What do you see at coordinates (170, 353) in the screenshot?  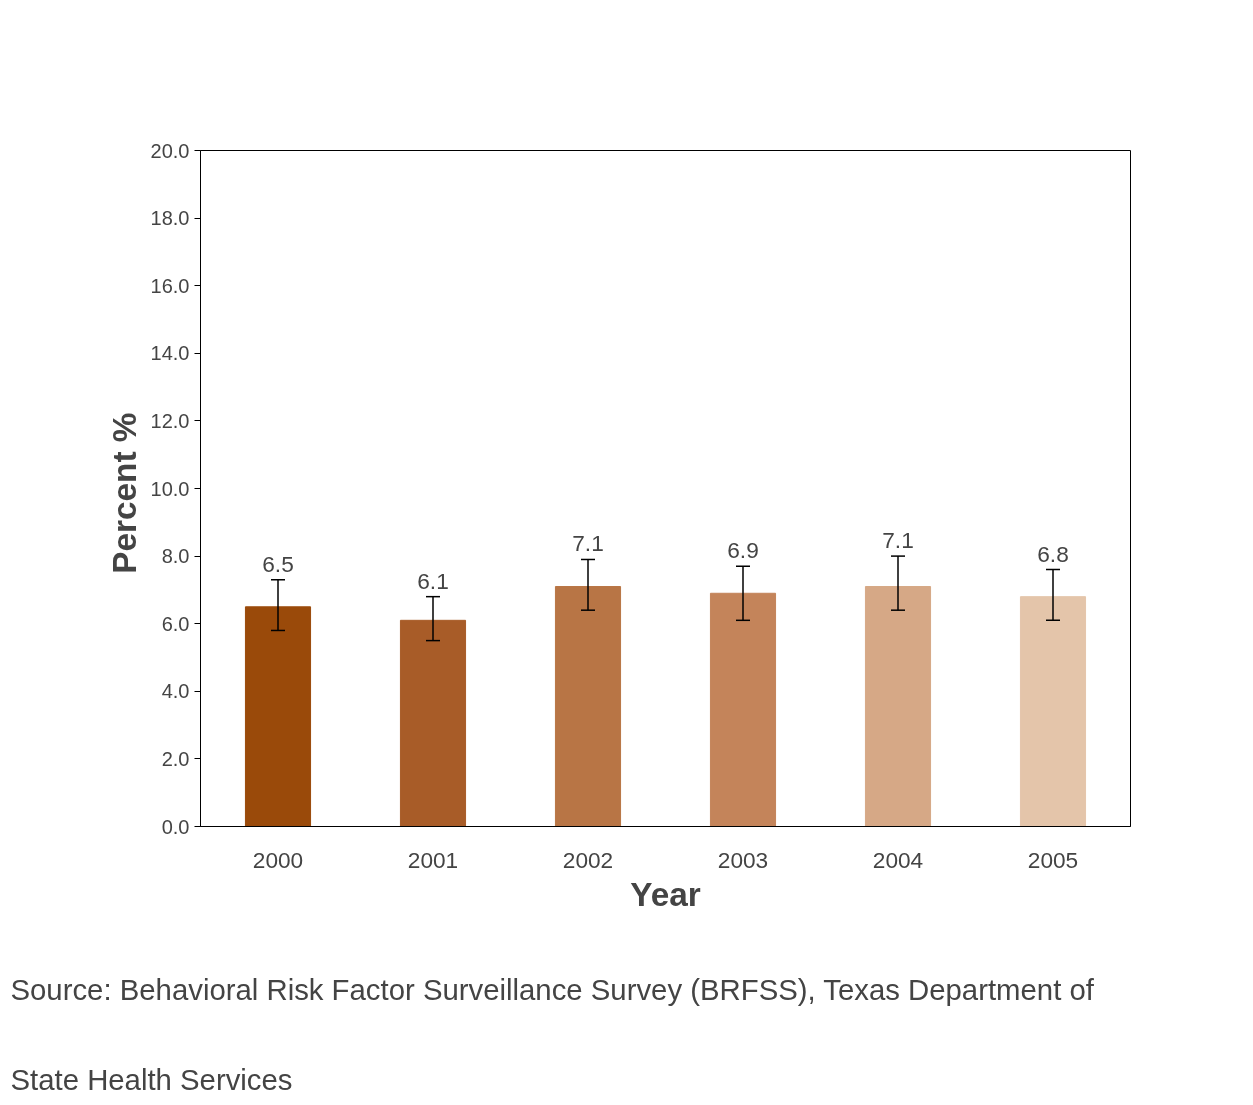 I see `y-tick-label: 14.0` at bounding box center [170, 353].